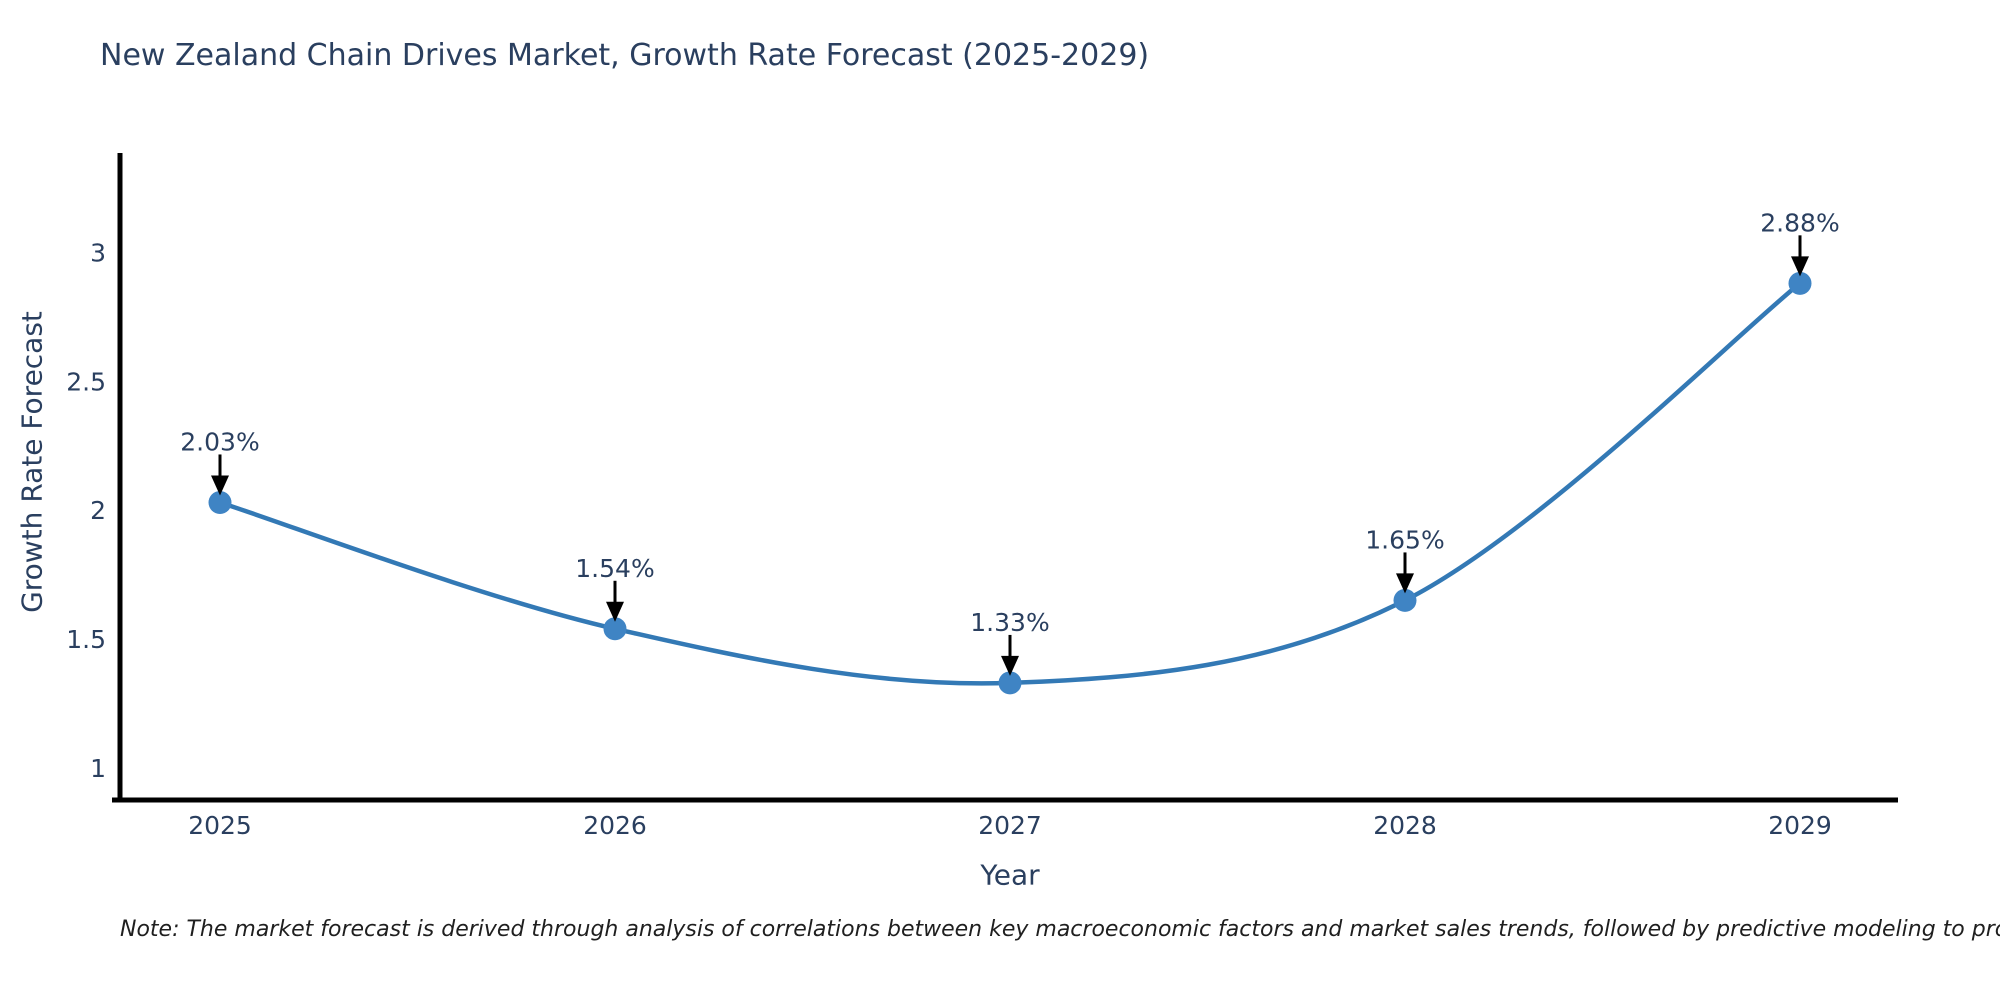  Describe the element at coordinates (1010, 875) in the screenshot. I see `x-axis-title: Year` at that location.